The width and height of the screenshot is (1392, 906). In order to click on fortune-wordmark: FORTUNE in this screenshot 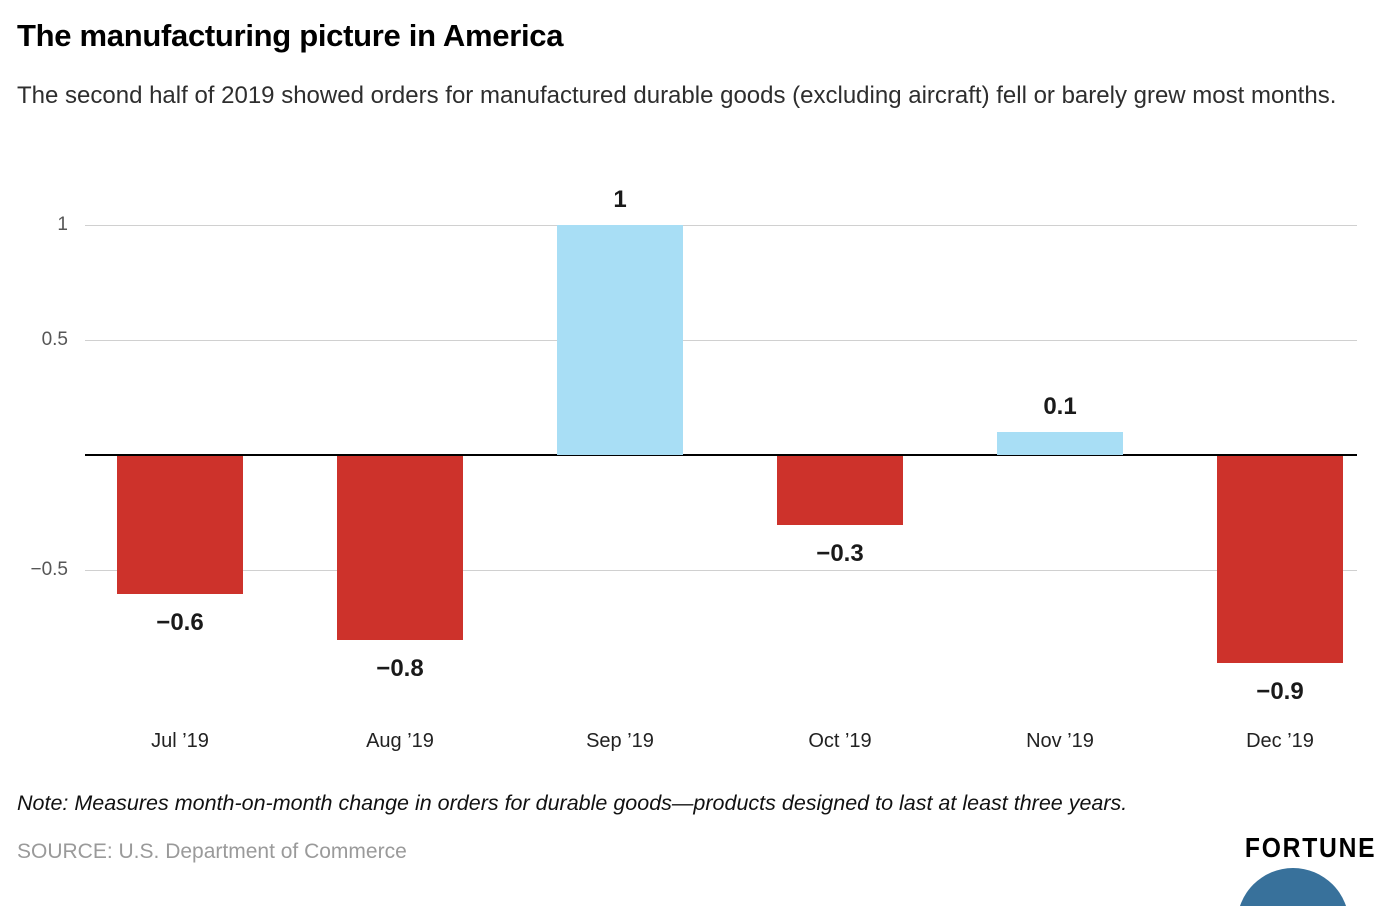, I will do `click(1310, 847)`.